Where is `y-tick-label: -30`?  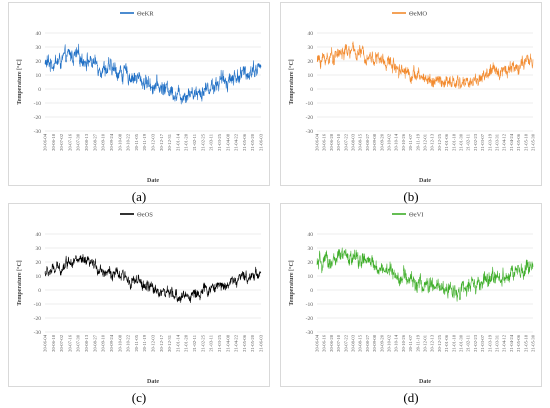
y-tick-label: -30 is located at coordinates (38, 132).